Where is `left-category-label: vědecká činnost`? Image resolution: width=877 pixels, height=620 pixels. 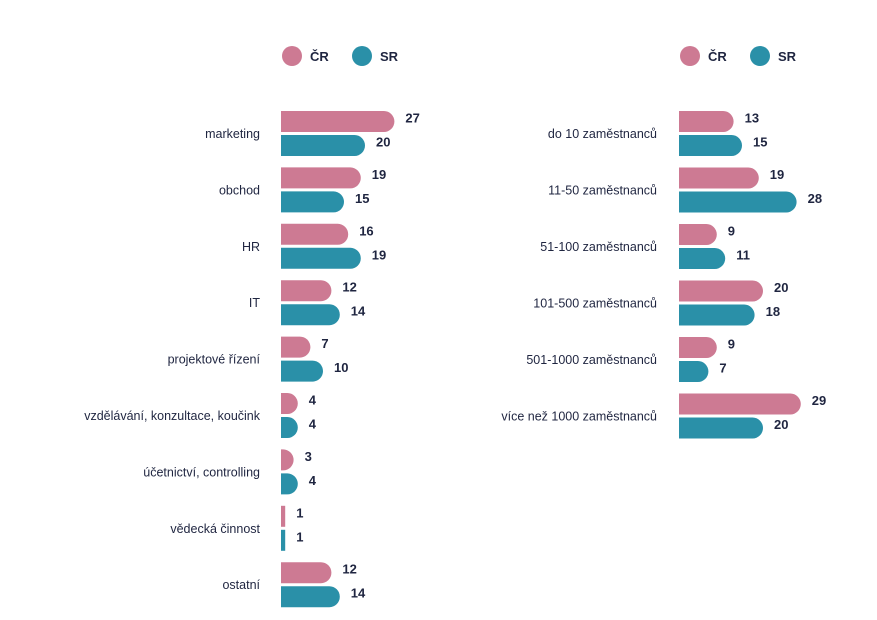
left-category-label: vědecká činnost is located at coordinates (215, 529).